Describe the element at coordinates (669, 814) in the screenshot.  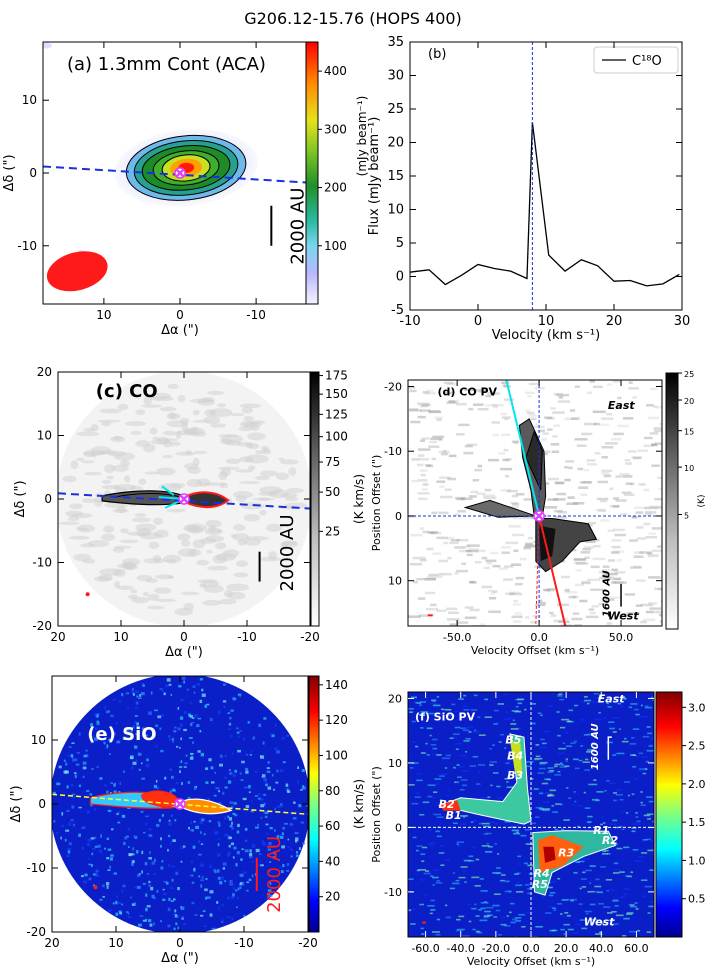
I see `colorbar-gradient` at that location.